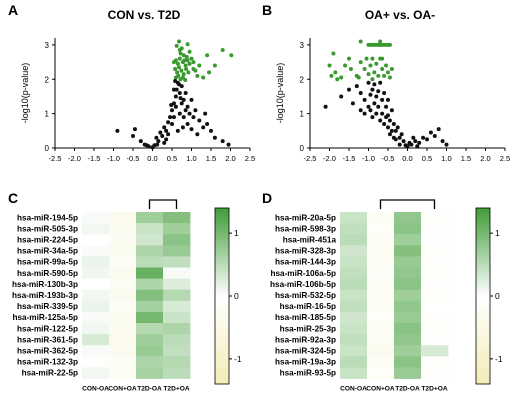 The image size is (520, 400). Describe the element at coordinates (427, 158) in the screenshot. I see `volcano-b-x-tick-label: 0.5` at that location.